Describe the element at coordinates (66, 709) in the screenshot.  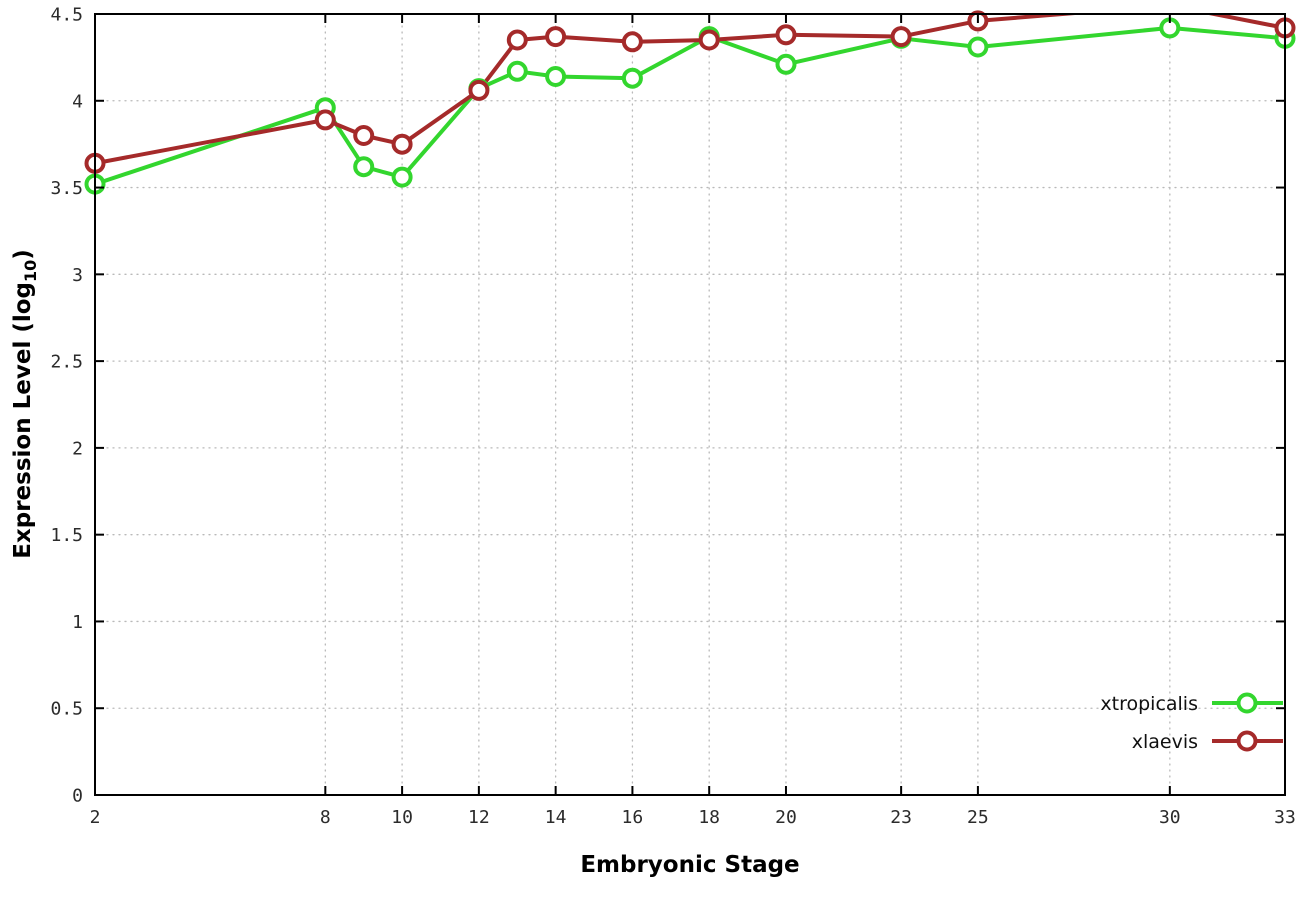
I see `y-tick-label: 0.5` at that location.